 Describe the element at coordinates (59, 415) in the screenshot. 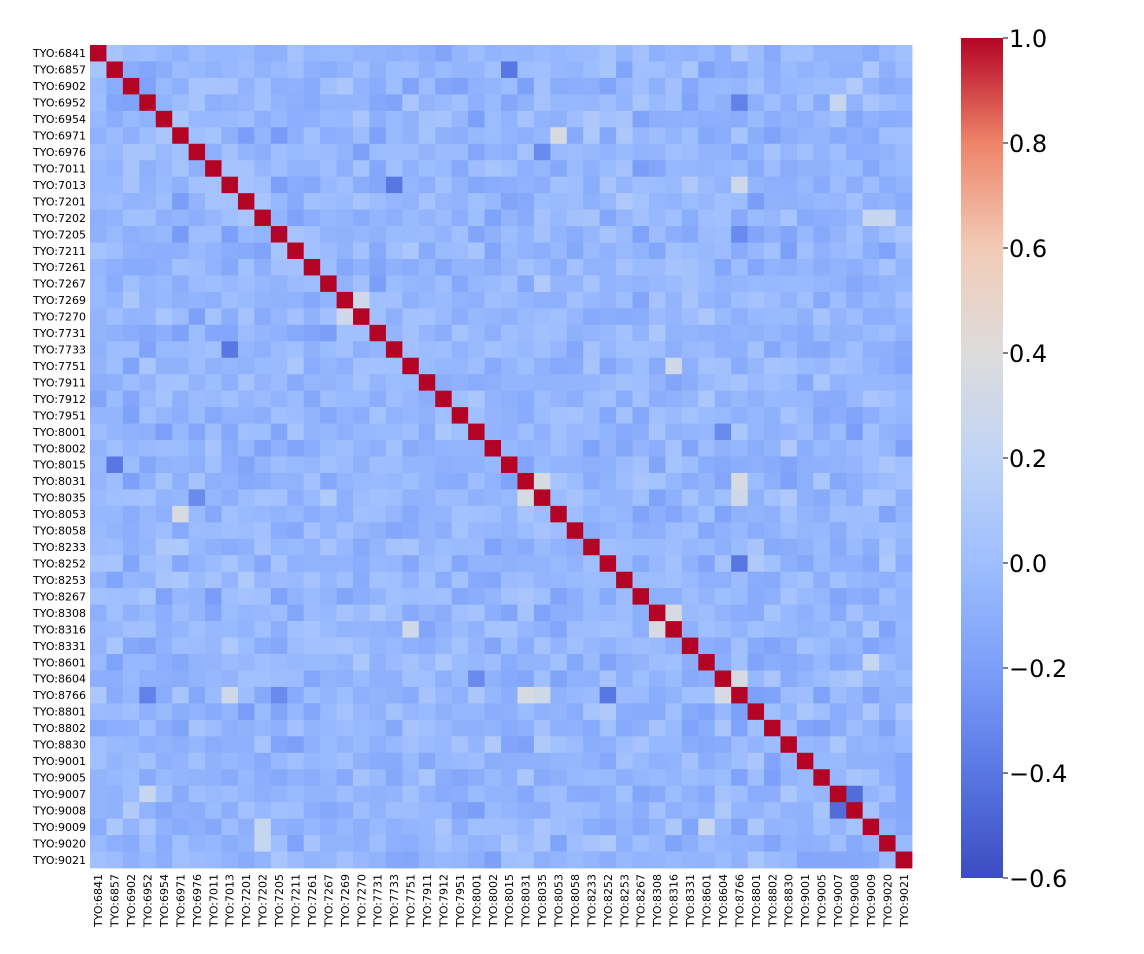

I see `y-tick-label: TYO:7951` at that location.